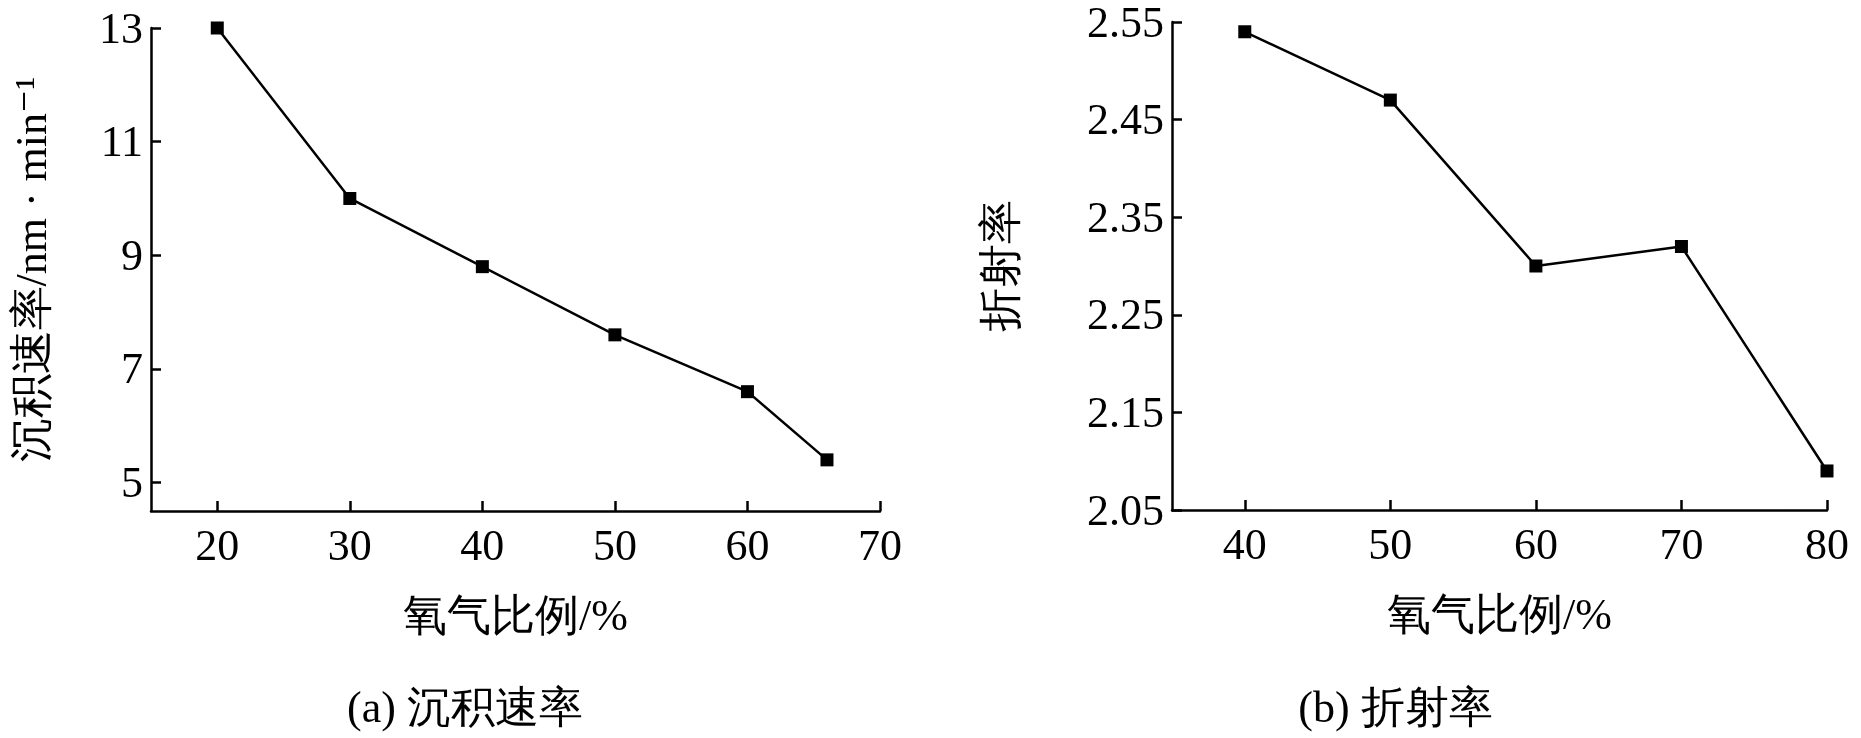  Describe the element at coordinates (1827, 544) in the screenshot. I see `x-tick-label: 80` at that location.